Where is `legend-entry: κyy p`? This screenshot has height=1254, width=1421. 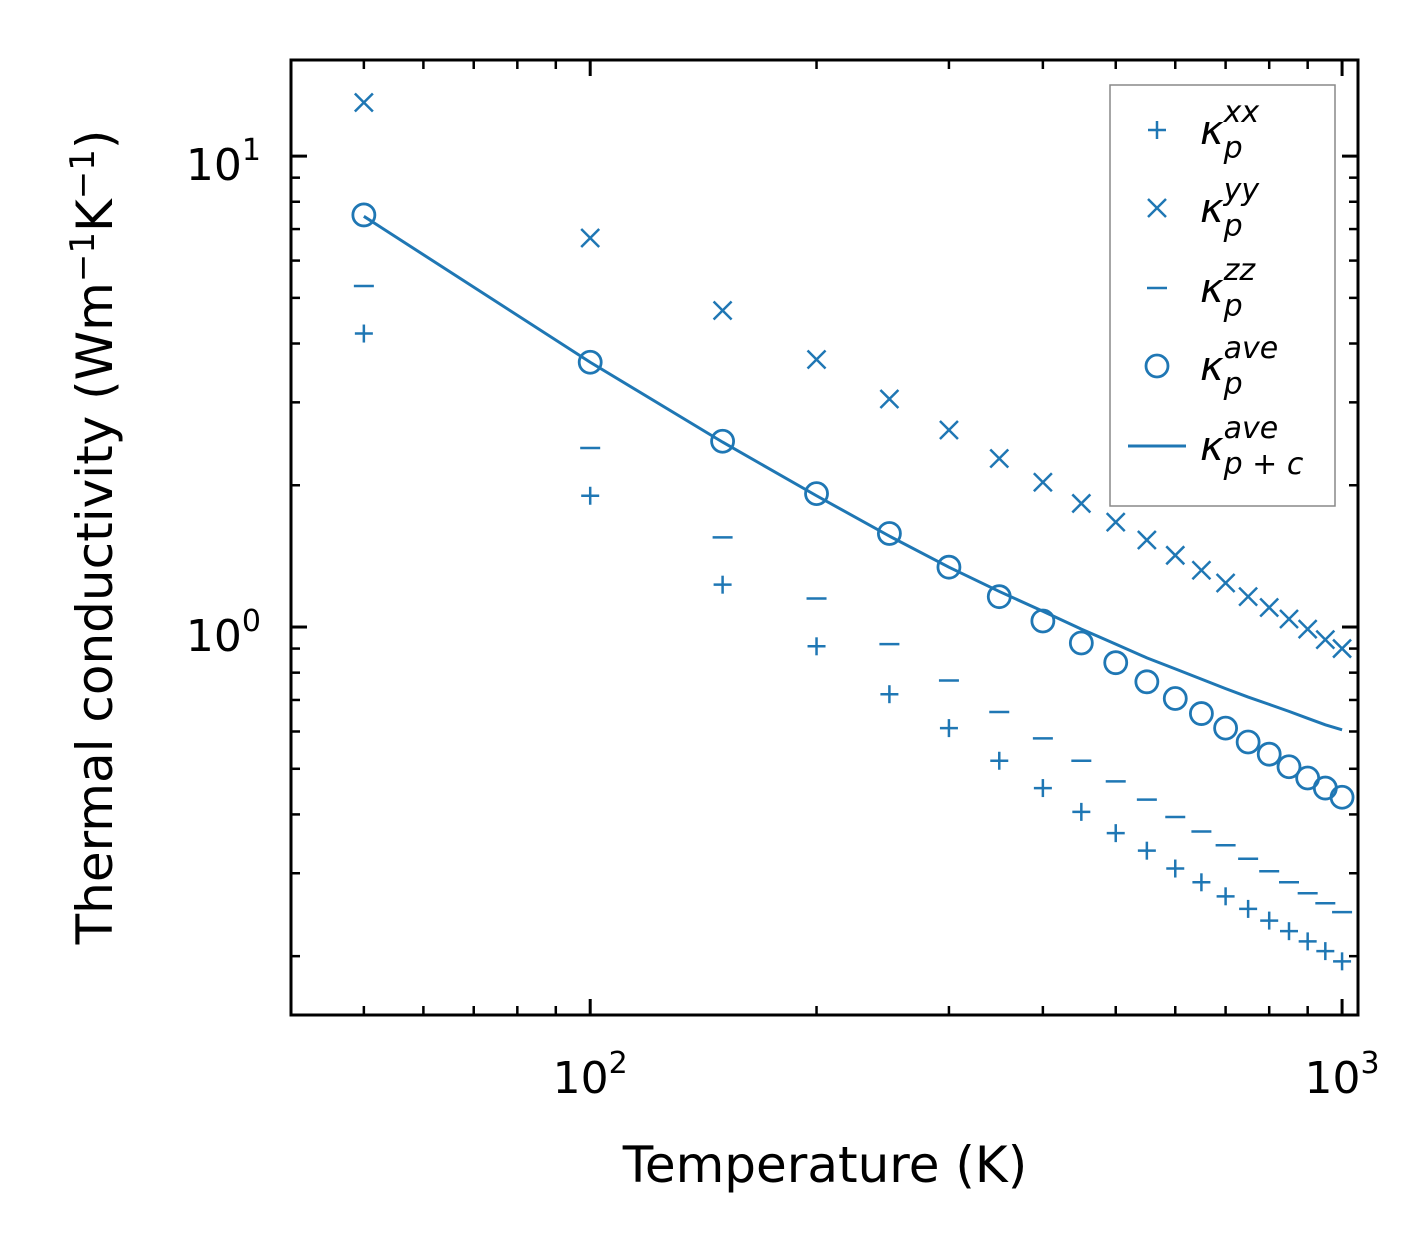 legend-entry: κyy p is located at coordinates (1203, 208).